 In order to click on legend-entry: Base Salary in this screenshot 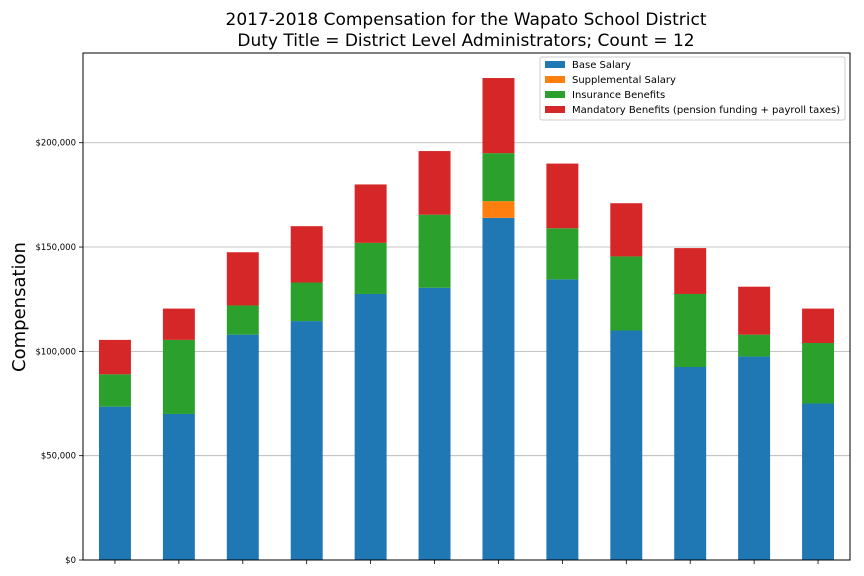, I will do `click(601, 65)`.